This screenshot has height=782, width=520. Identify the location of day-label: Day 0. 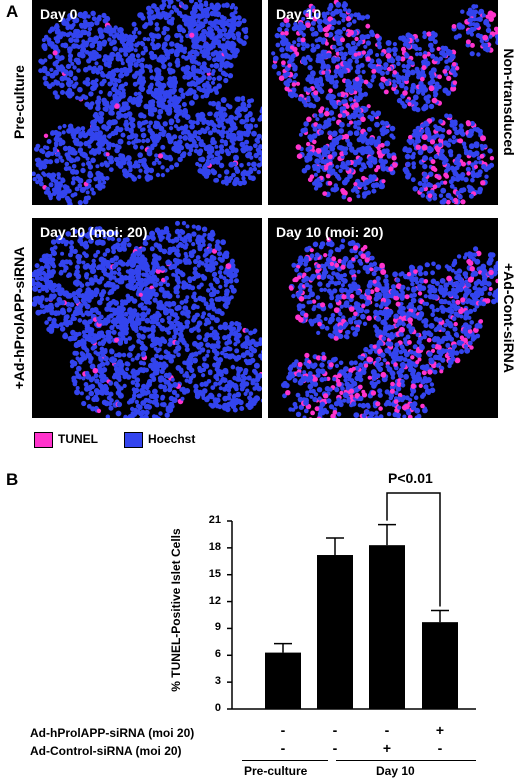
(59, 14).